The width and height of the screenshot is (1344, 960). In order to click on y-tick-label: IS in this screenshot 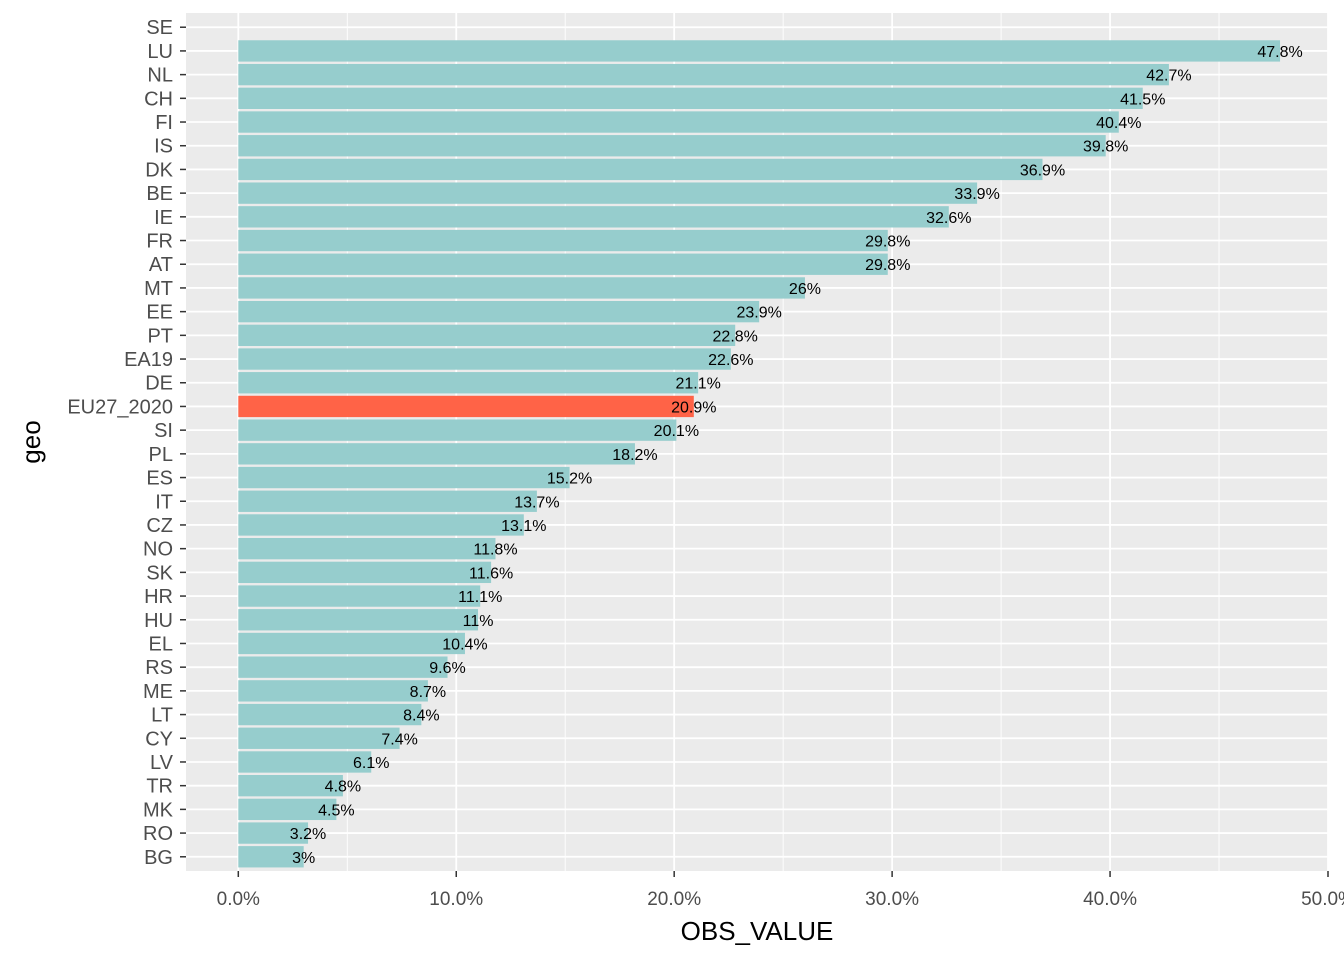, I will do `click(163, 147)`.